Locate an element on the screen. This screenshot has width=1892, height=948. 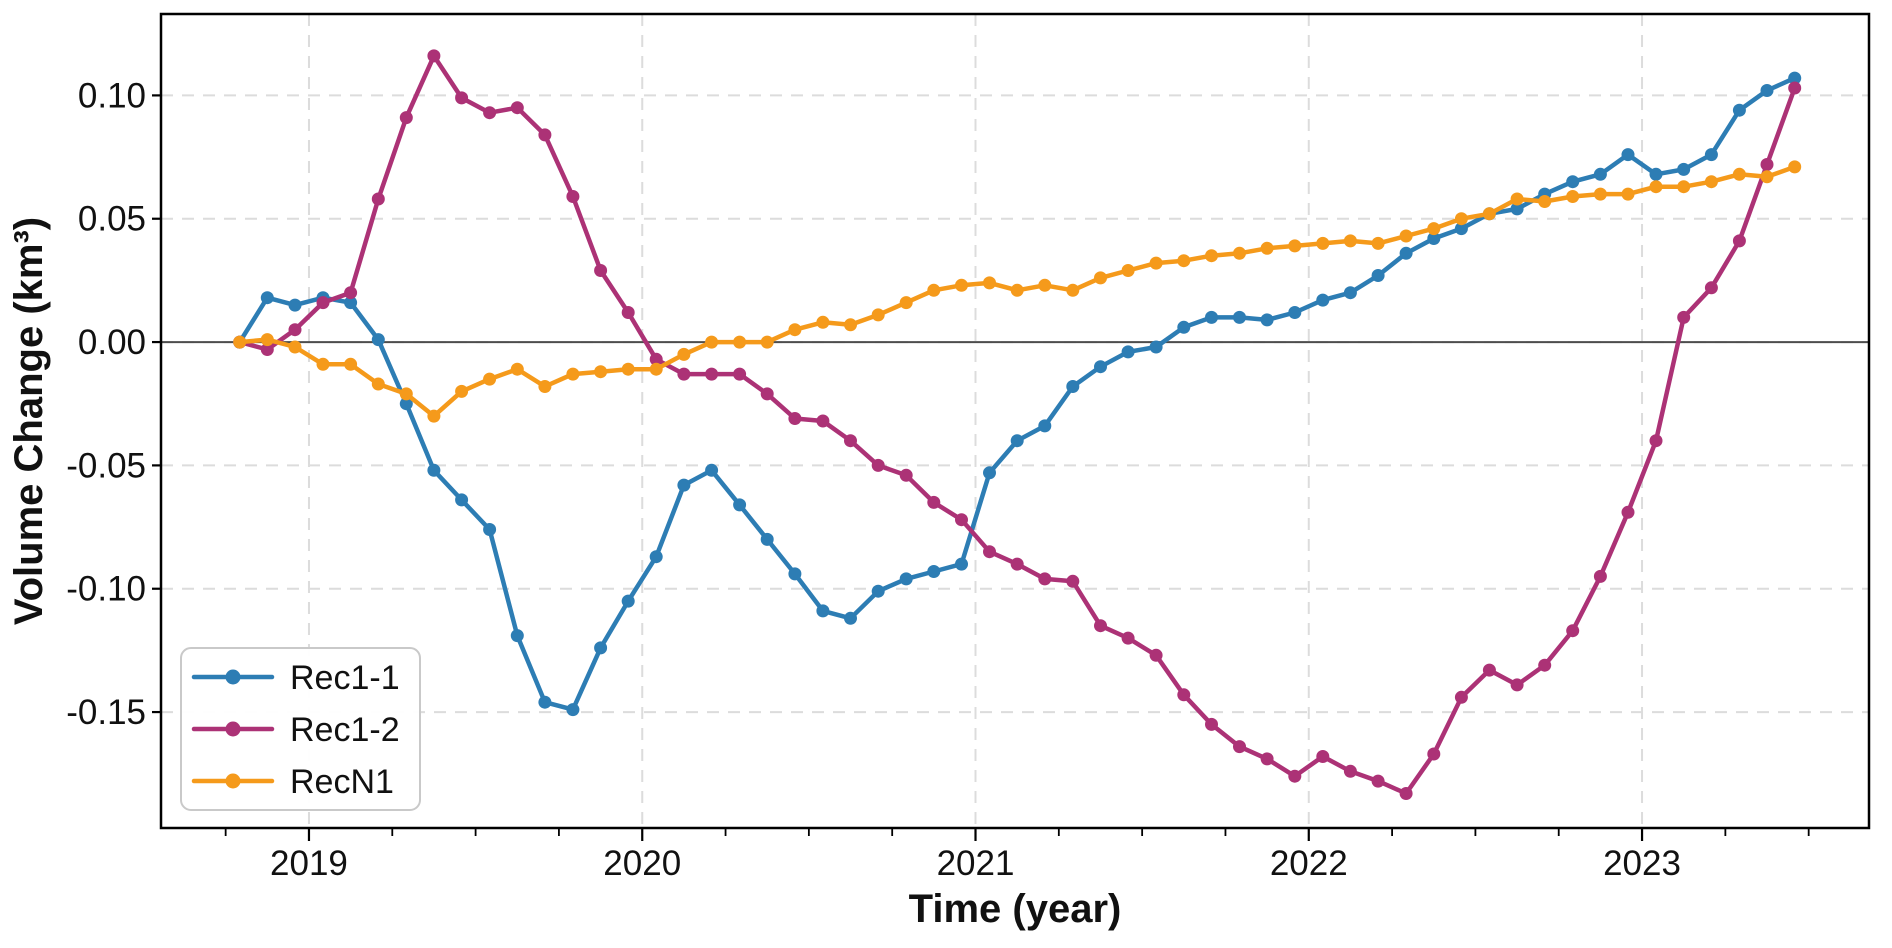
y-tick-label--0.15: -0.15 is located at coordinates (106, 712).